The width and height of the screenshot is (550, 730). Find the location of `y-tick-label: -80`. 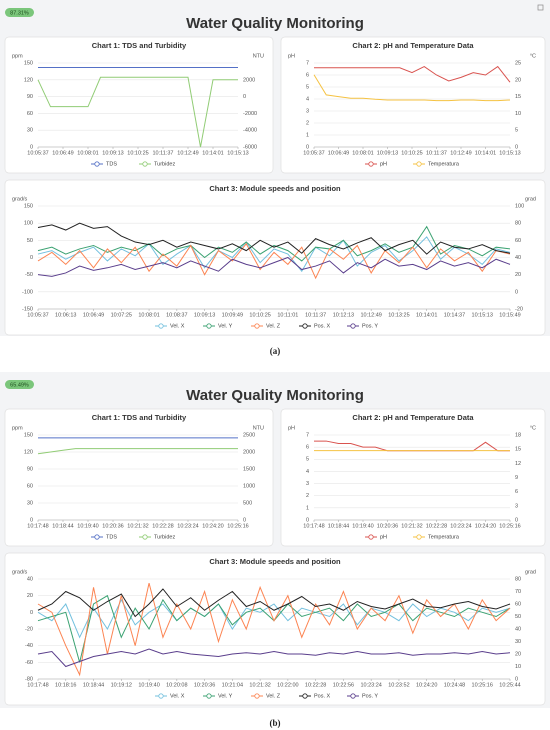

y-tick-label: -80 is located at coordinates (29, 679).